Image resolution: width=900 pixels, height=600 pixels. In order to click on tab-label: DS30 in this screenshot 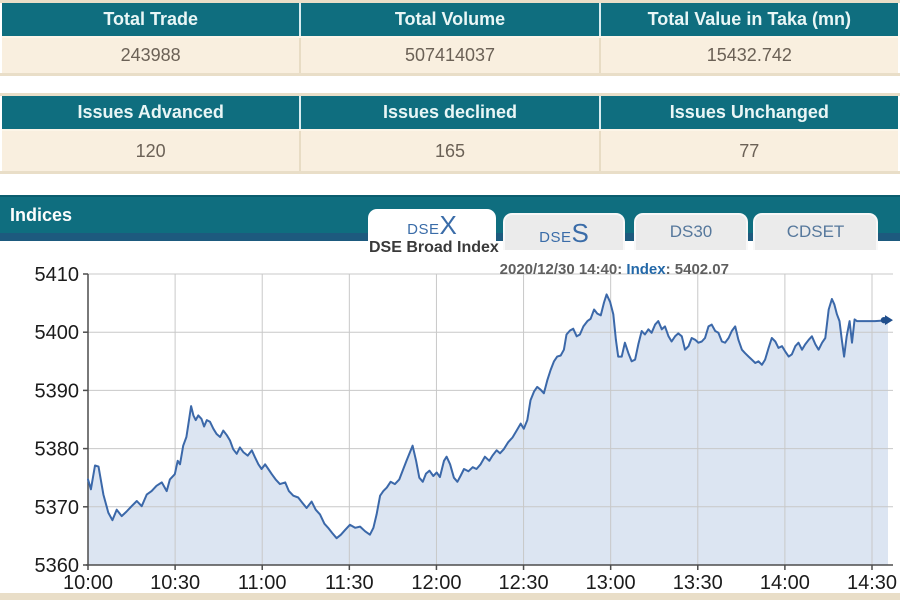, I will do `click(691, 231)`.